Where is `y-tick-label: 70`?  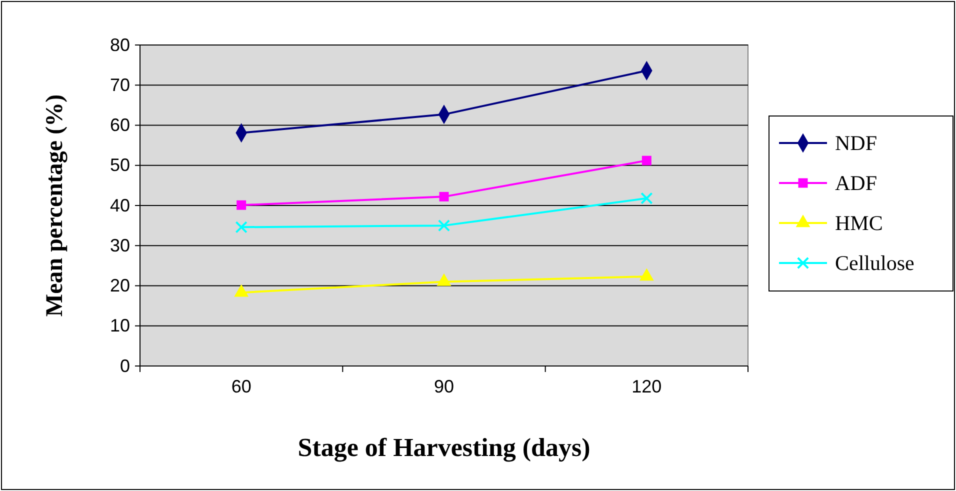 y-tick-label: 70 is located at coordinates (120, 84).